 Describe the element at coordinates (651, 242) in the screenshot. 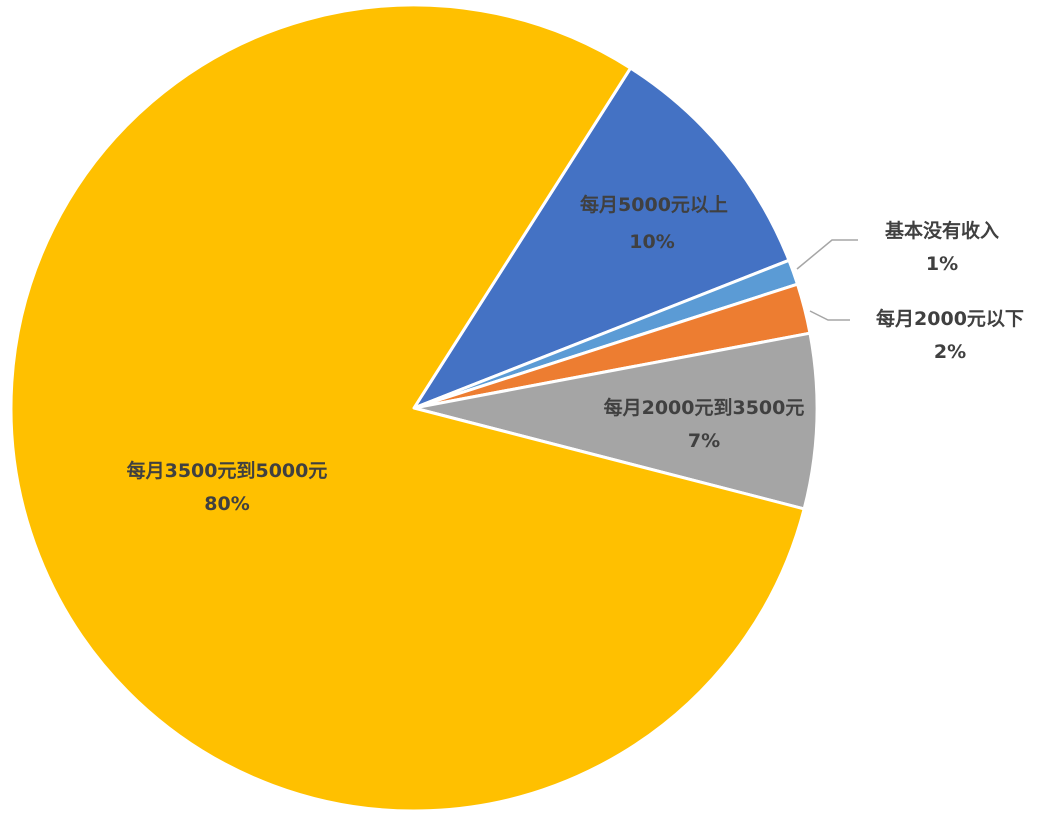

I see `slice-pct-above-5000: 10%` at that location.